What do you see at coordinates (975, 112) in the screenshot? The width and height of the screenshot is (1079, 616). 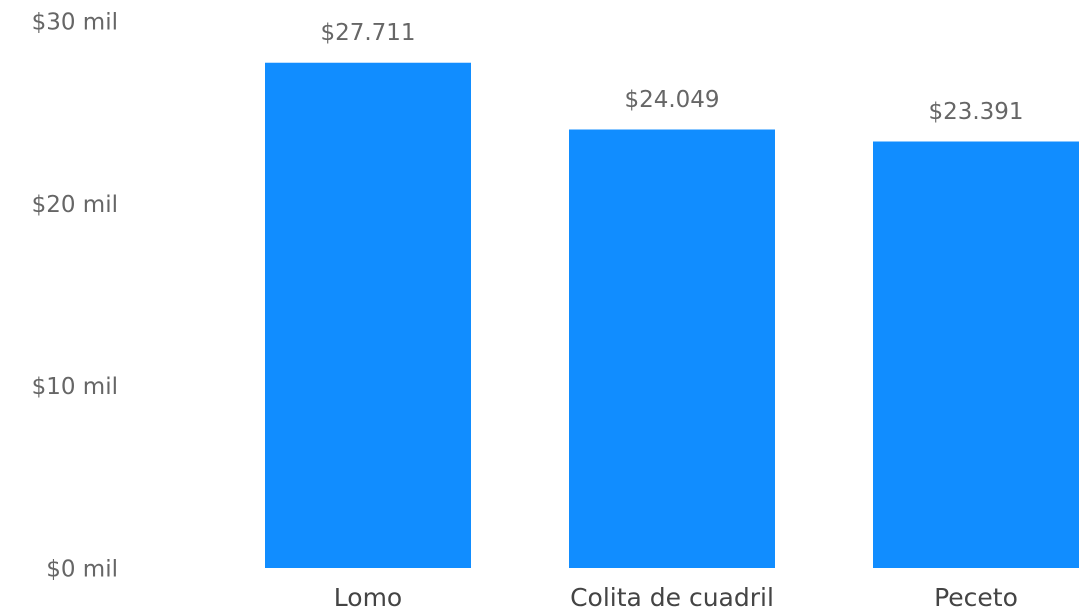 I see `data-label: $23.391` at bounding box center [975, 112].